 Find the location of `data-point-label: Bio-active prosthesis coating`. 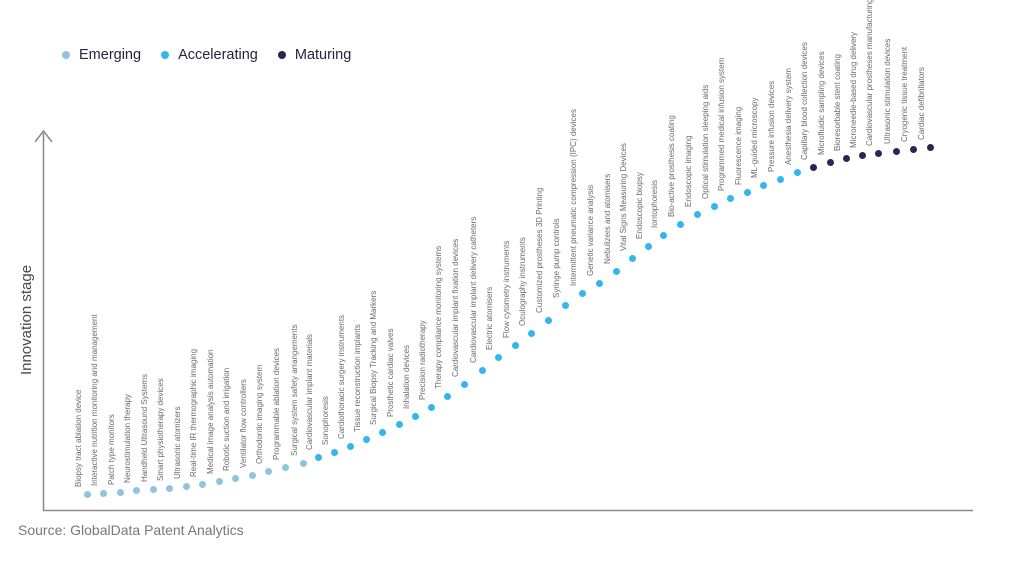

data-point-label: Bio-active prosthesis coating is located at coordinates (671, 166).